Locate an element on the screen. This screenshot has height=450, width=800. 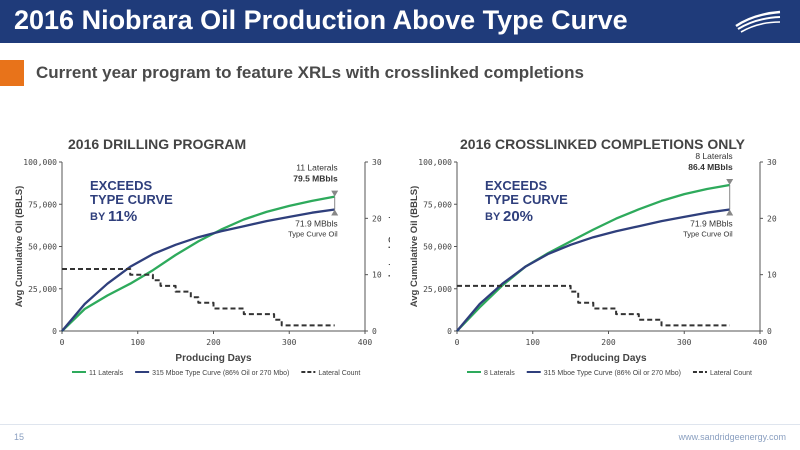
annotation-top-line: 79.5 MBbls is located at coordinates (315, 179).